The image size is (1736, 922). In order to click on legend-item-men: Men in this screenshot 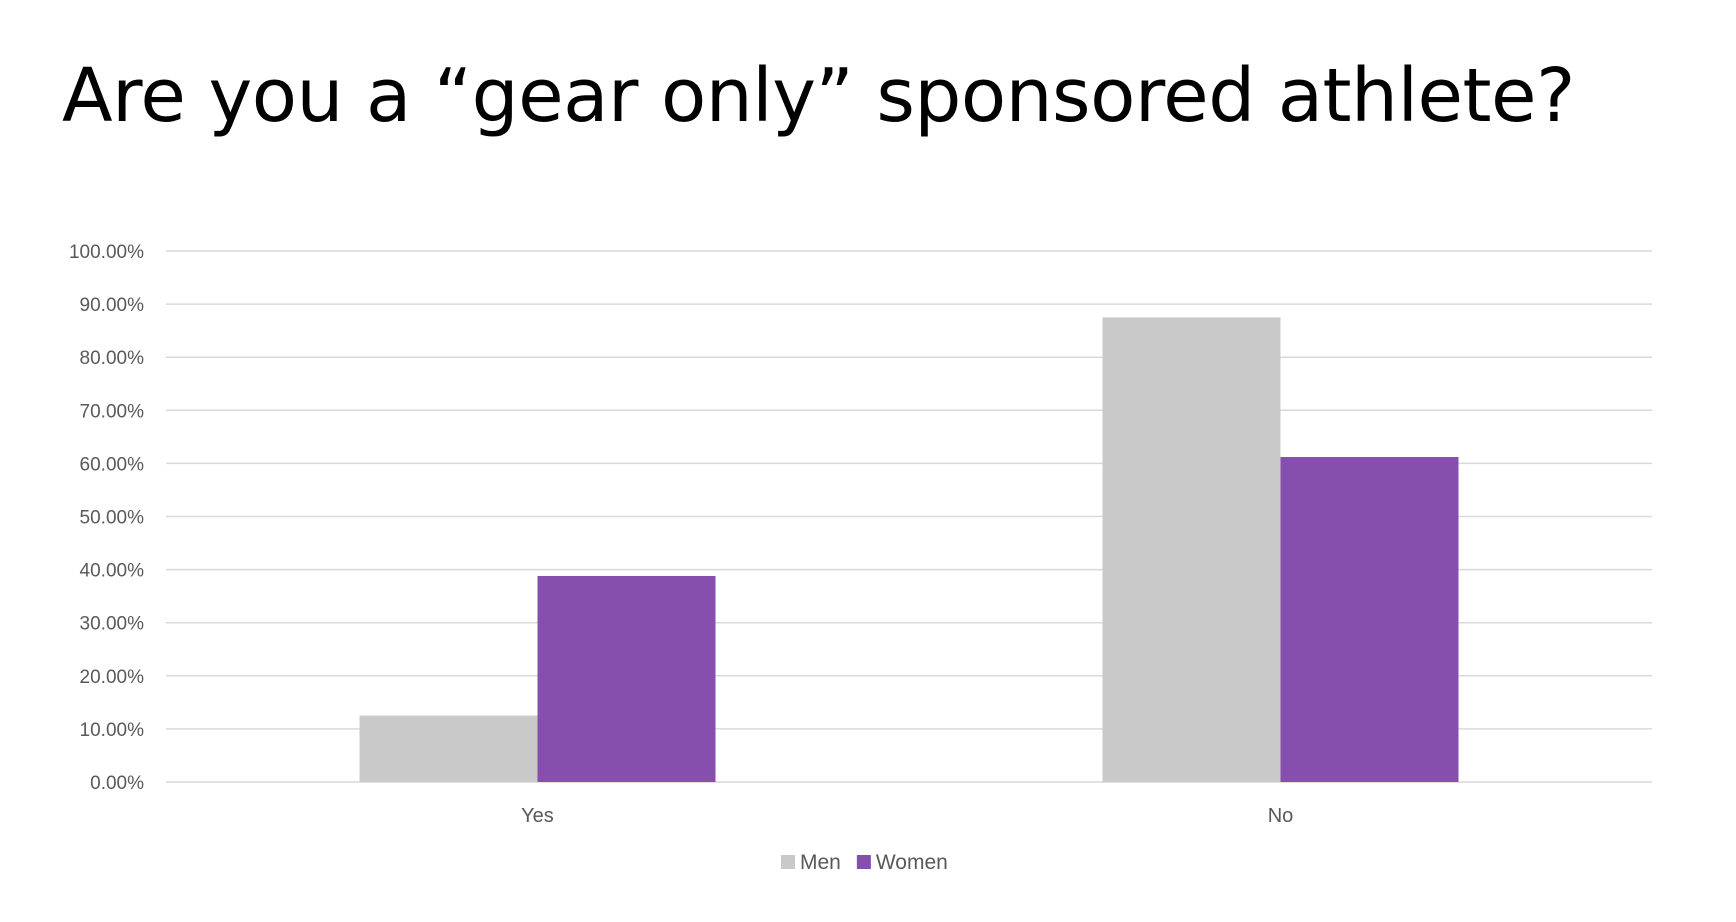, I will do `click(811, 862)`.